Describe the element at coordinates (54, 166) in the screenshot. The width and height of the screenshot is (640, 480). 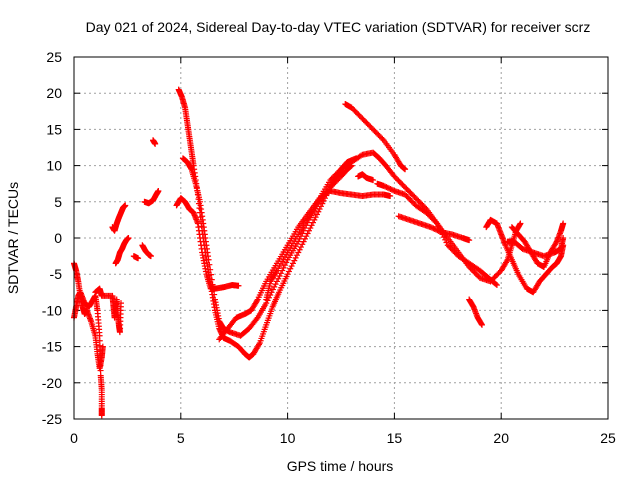
I see `y-tick-label: 10` at that location.